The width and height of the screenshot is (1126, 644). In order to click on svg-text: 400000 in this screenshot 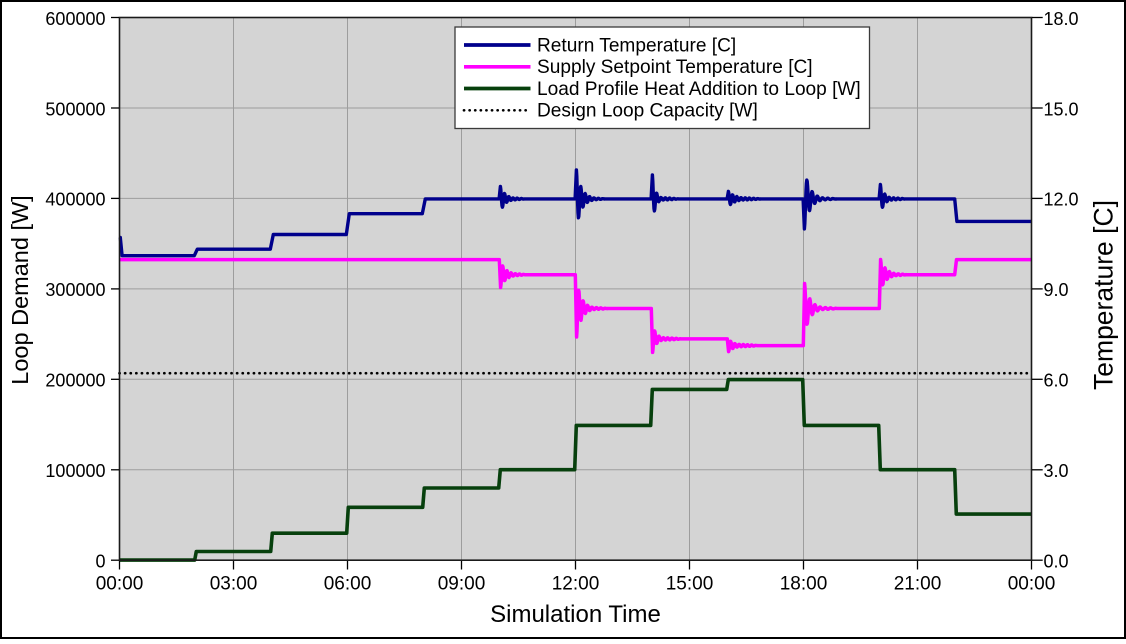, I will do `click(75, 200)`.